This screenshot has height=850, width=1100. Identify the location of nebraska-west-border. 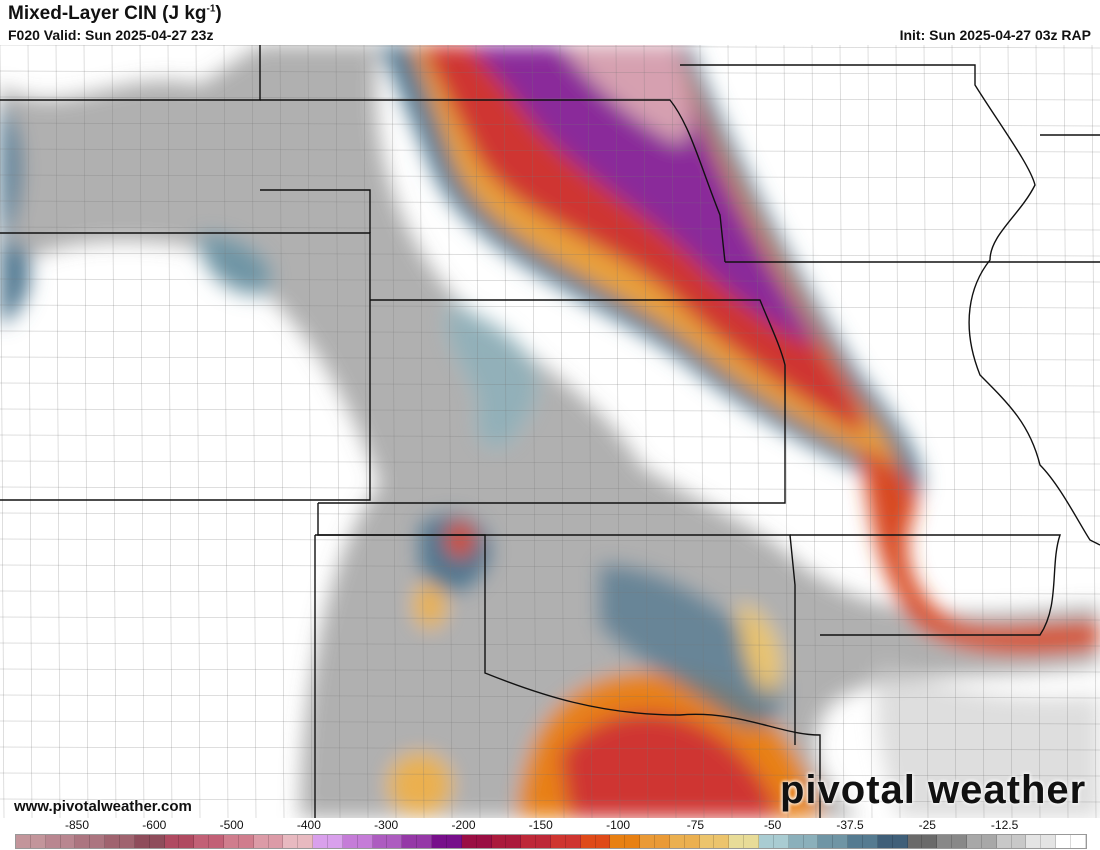
(315, 211).